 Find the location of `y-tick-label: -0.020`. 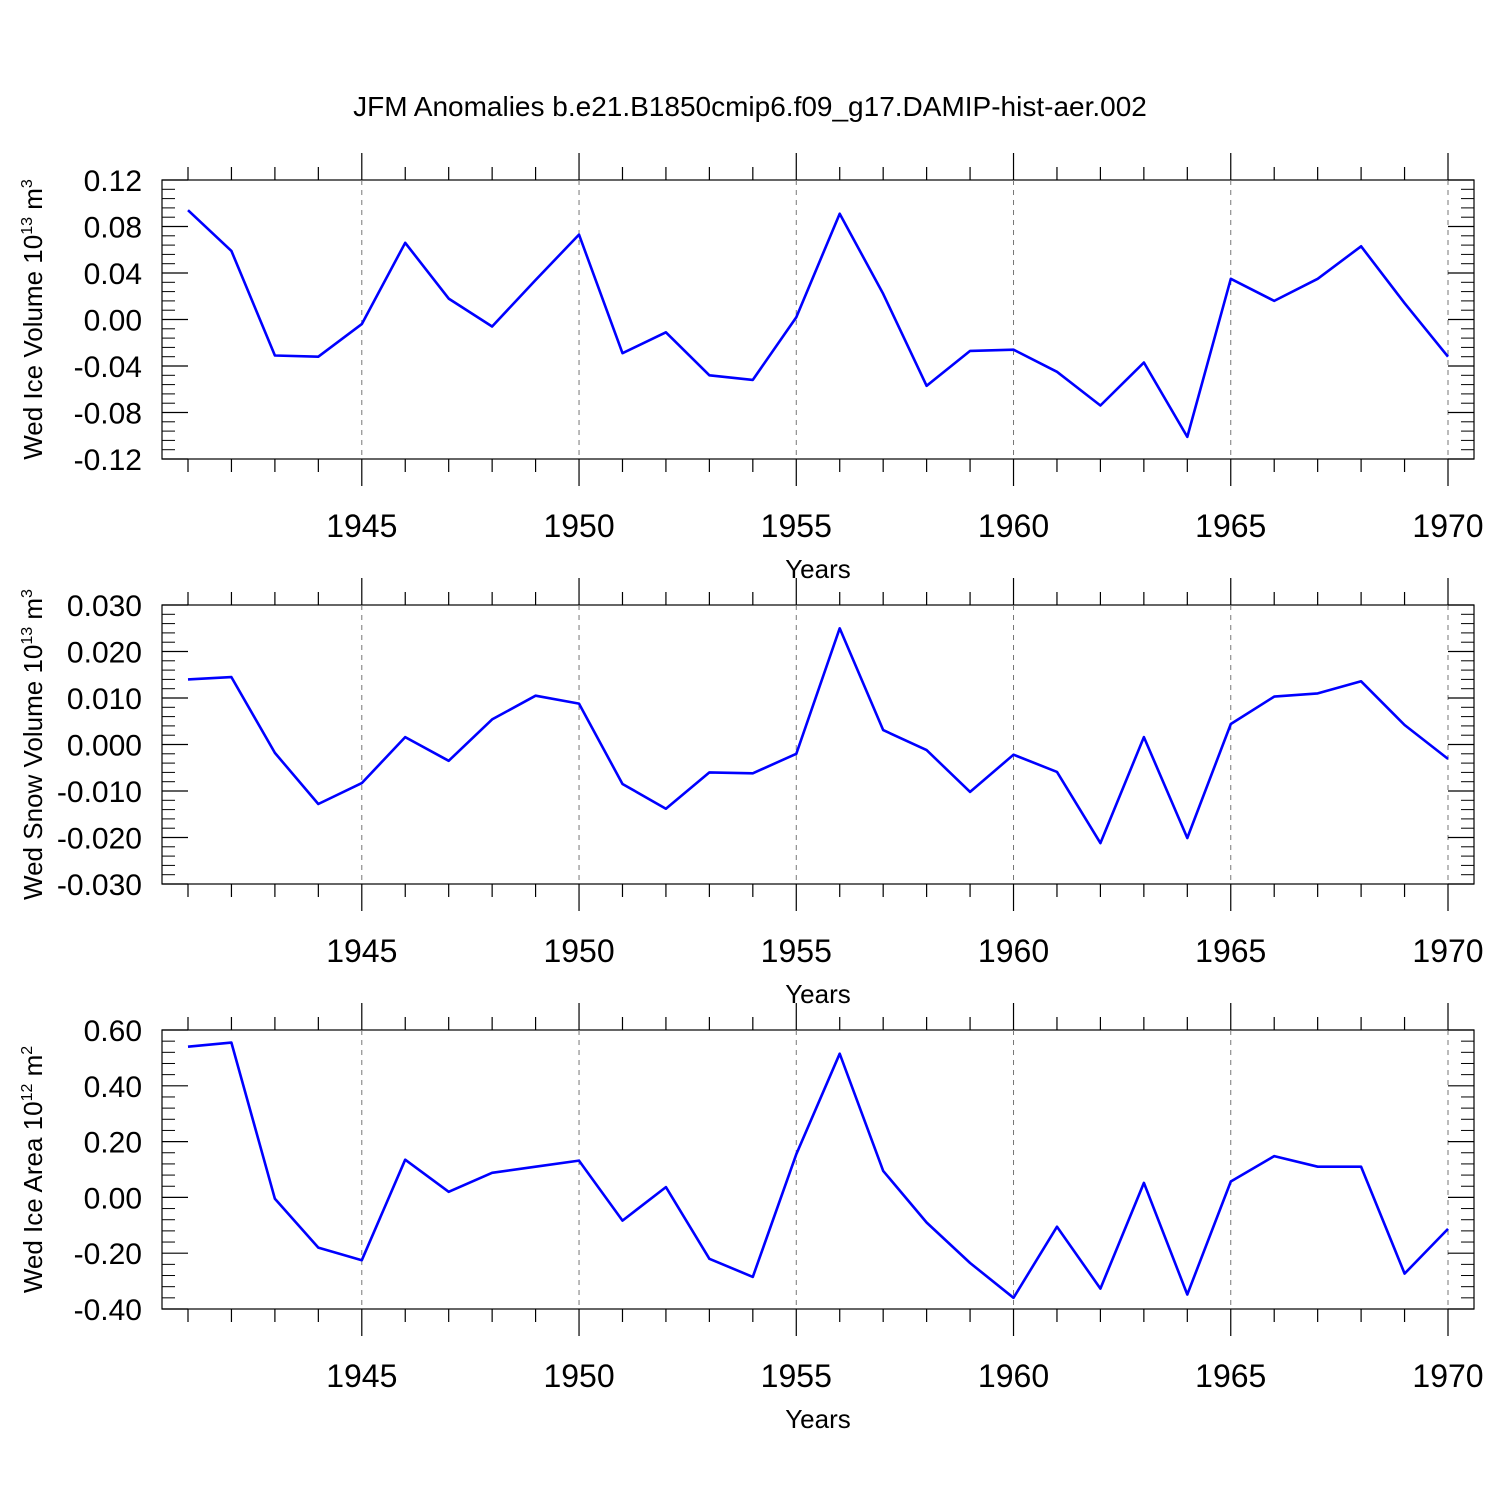

y-tick-label: -0.020 is located at coordinates (99, 839).